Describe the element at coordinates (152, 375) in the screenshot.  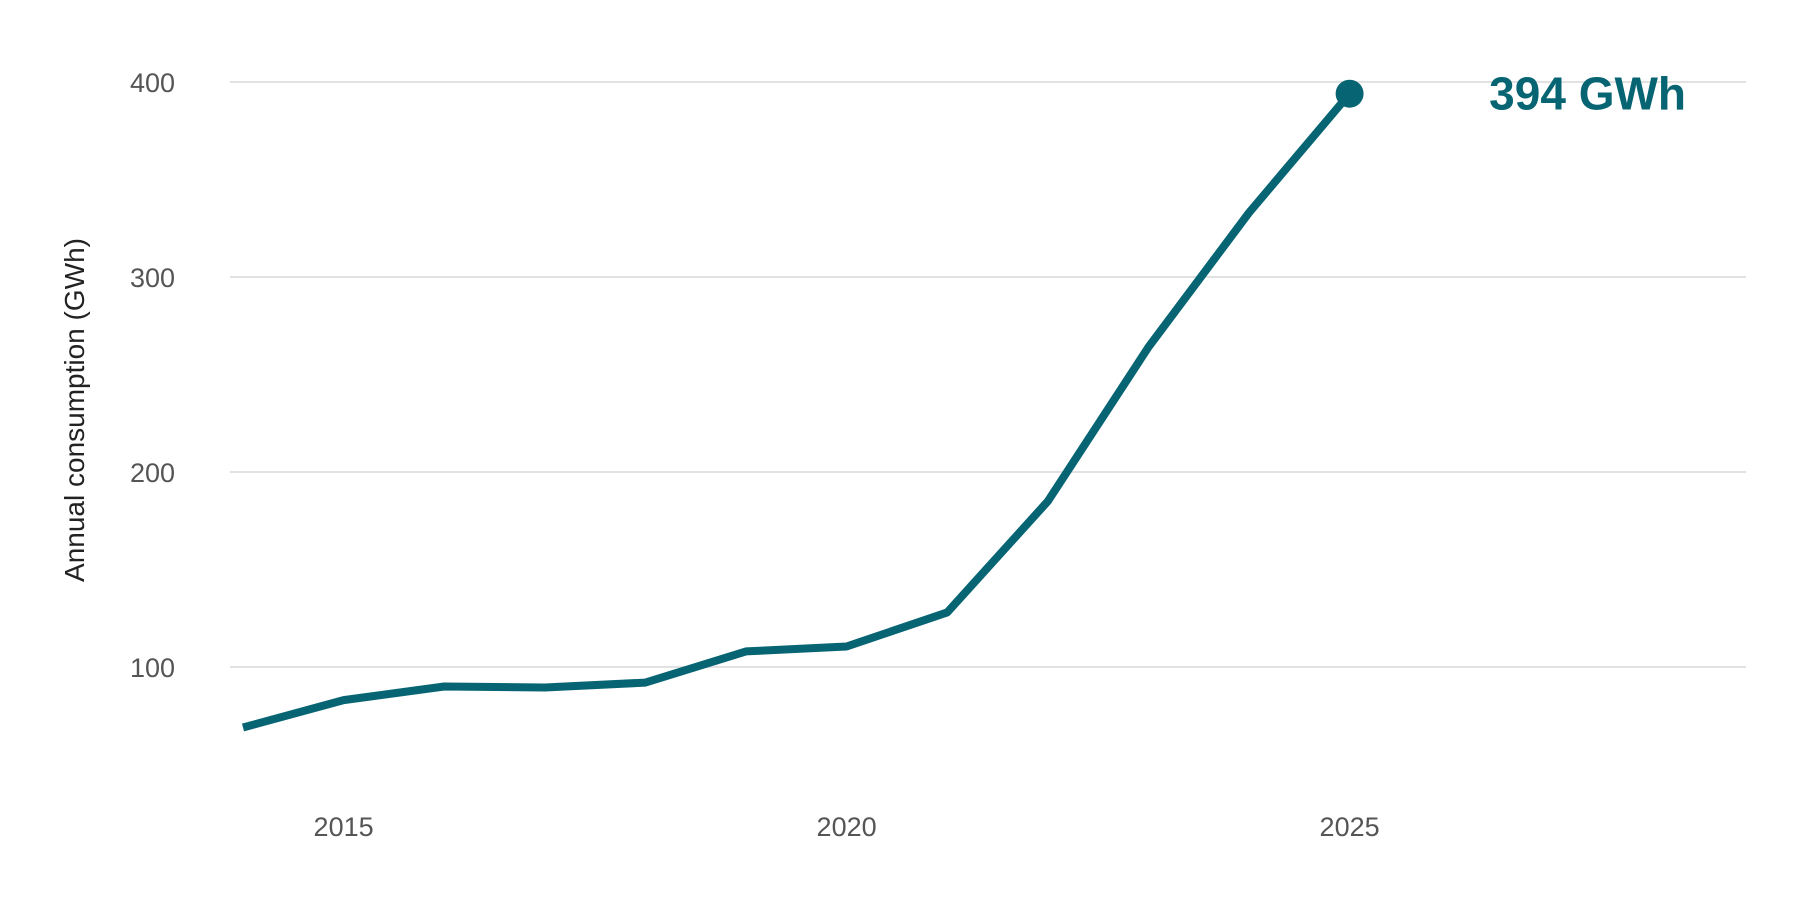
I see `y-axis-ticks: 100 200 300 400` at that location.